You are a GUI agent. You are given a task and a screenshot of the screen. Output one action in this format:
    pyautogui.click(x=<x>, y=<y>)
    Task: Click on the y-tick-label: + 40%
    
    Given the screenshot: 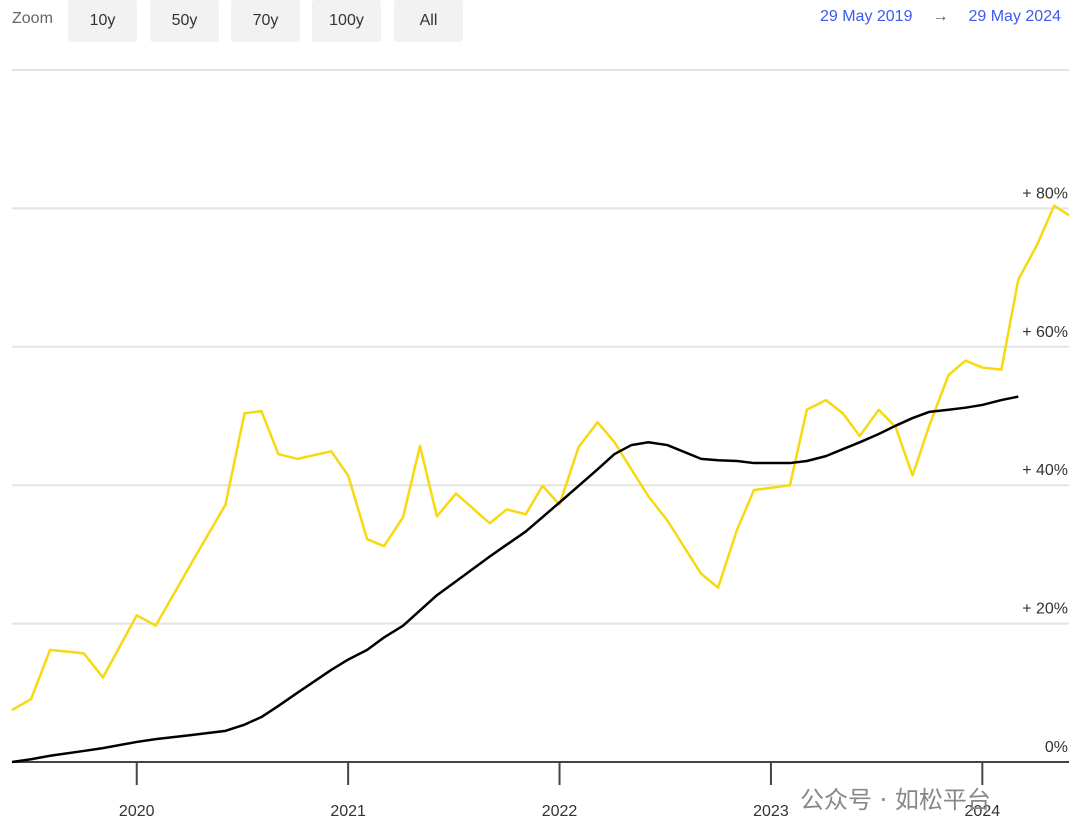 What is the action you would take?
    pyautogui.click(x=1045, y=470)
    